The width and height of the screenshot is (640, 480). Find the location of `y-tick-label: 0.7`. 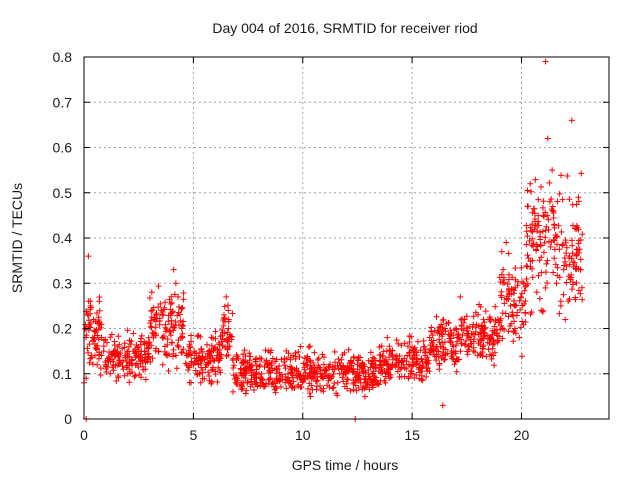

y-tick-label: 0.7 is located at coordinates (63, 102).